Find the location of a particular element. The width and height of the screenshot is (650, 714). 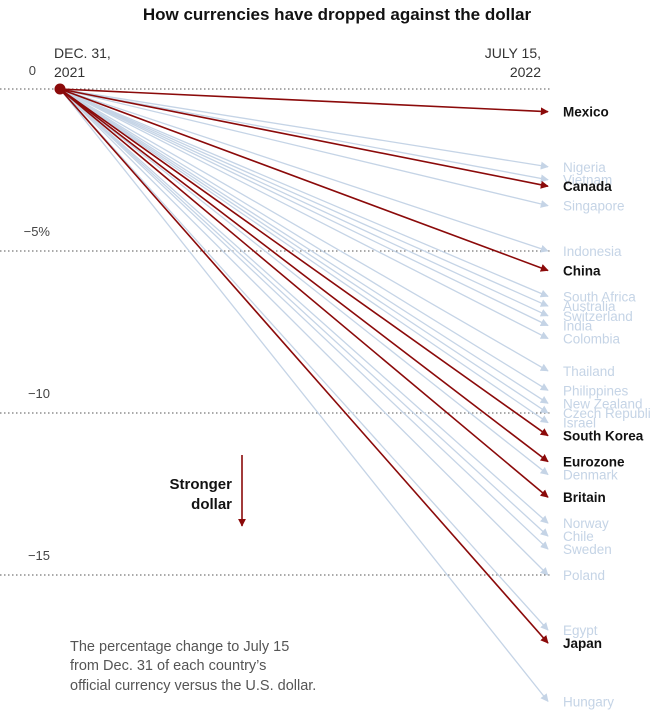

series-line-singapore is located at coordinates (304, 148).